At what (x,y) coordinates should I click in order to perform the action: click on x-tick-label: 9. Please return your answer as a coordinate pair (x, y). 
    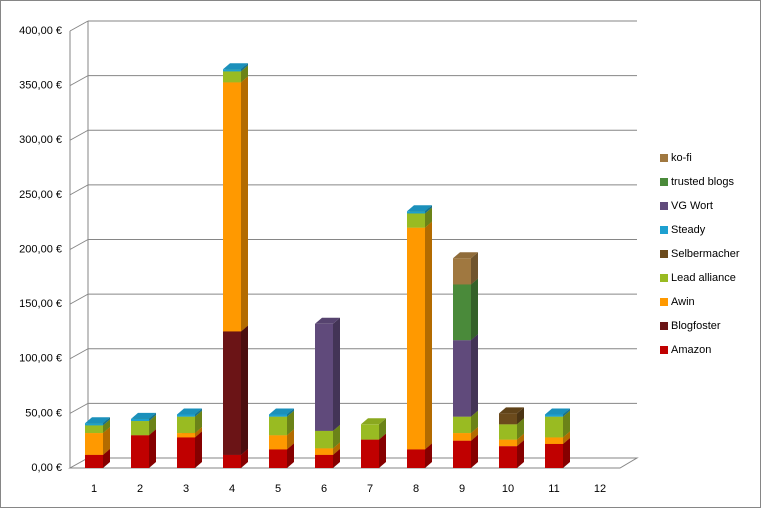
    Looking at the image, I should click on (462, 489).